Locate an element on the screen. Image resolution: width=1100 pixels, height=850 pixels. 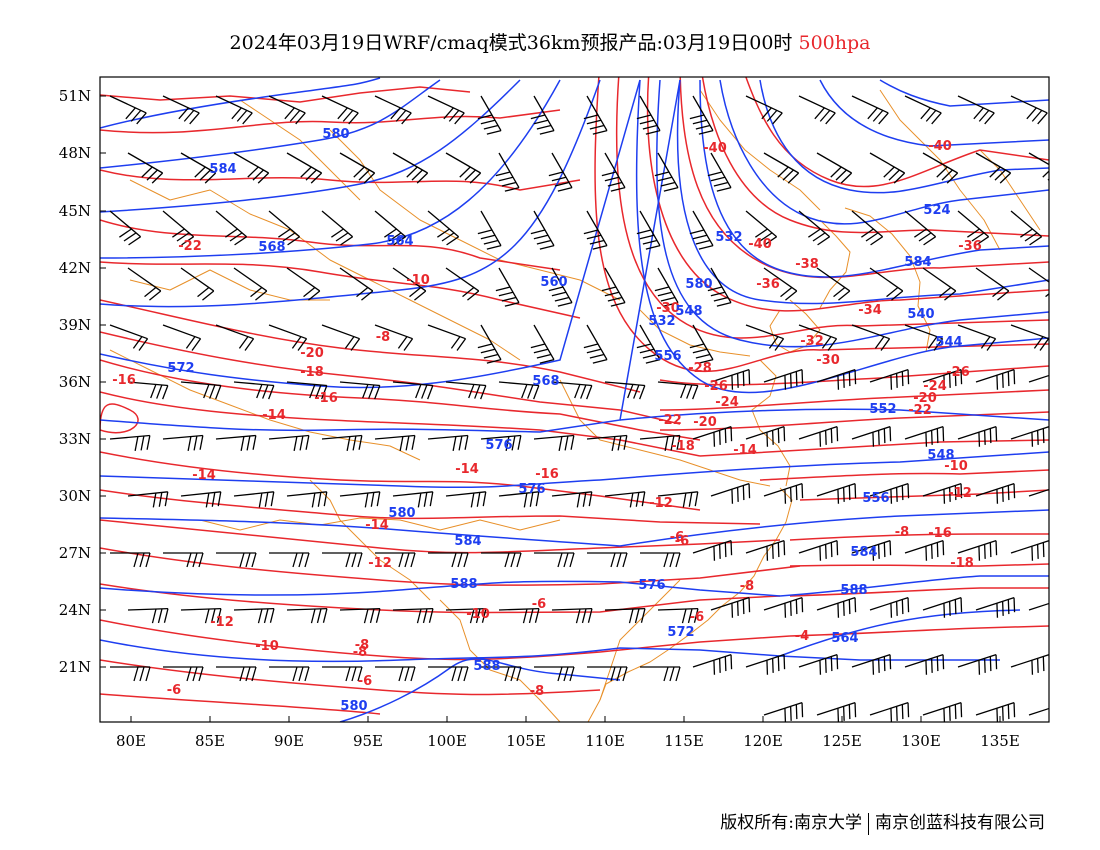
height-label: 540 is located at coordinates (920, 314).